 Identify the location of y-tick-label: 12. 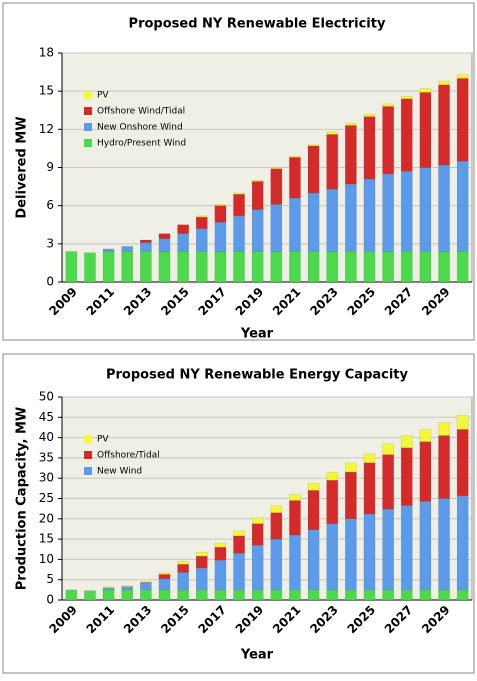
(46, 129).